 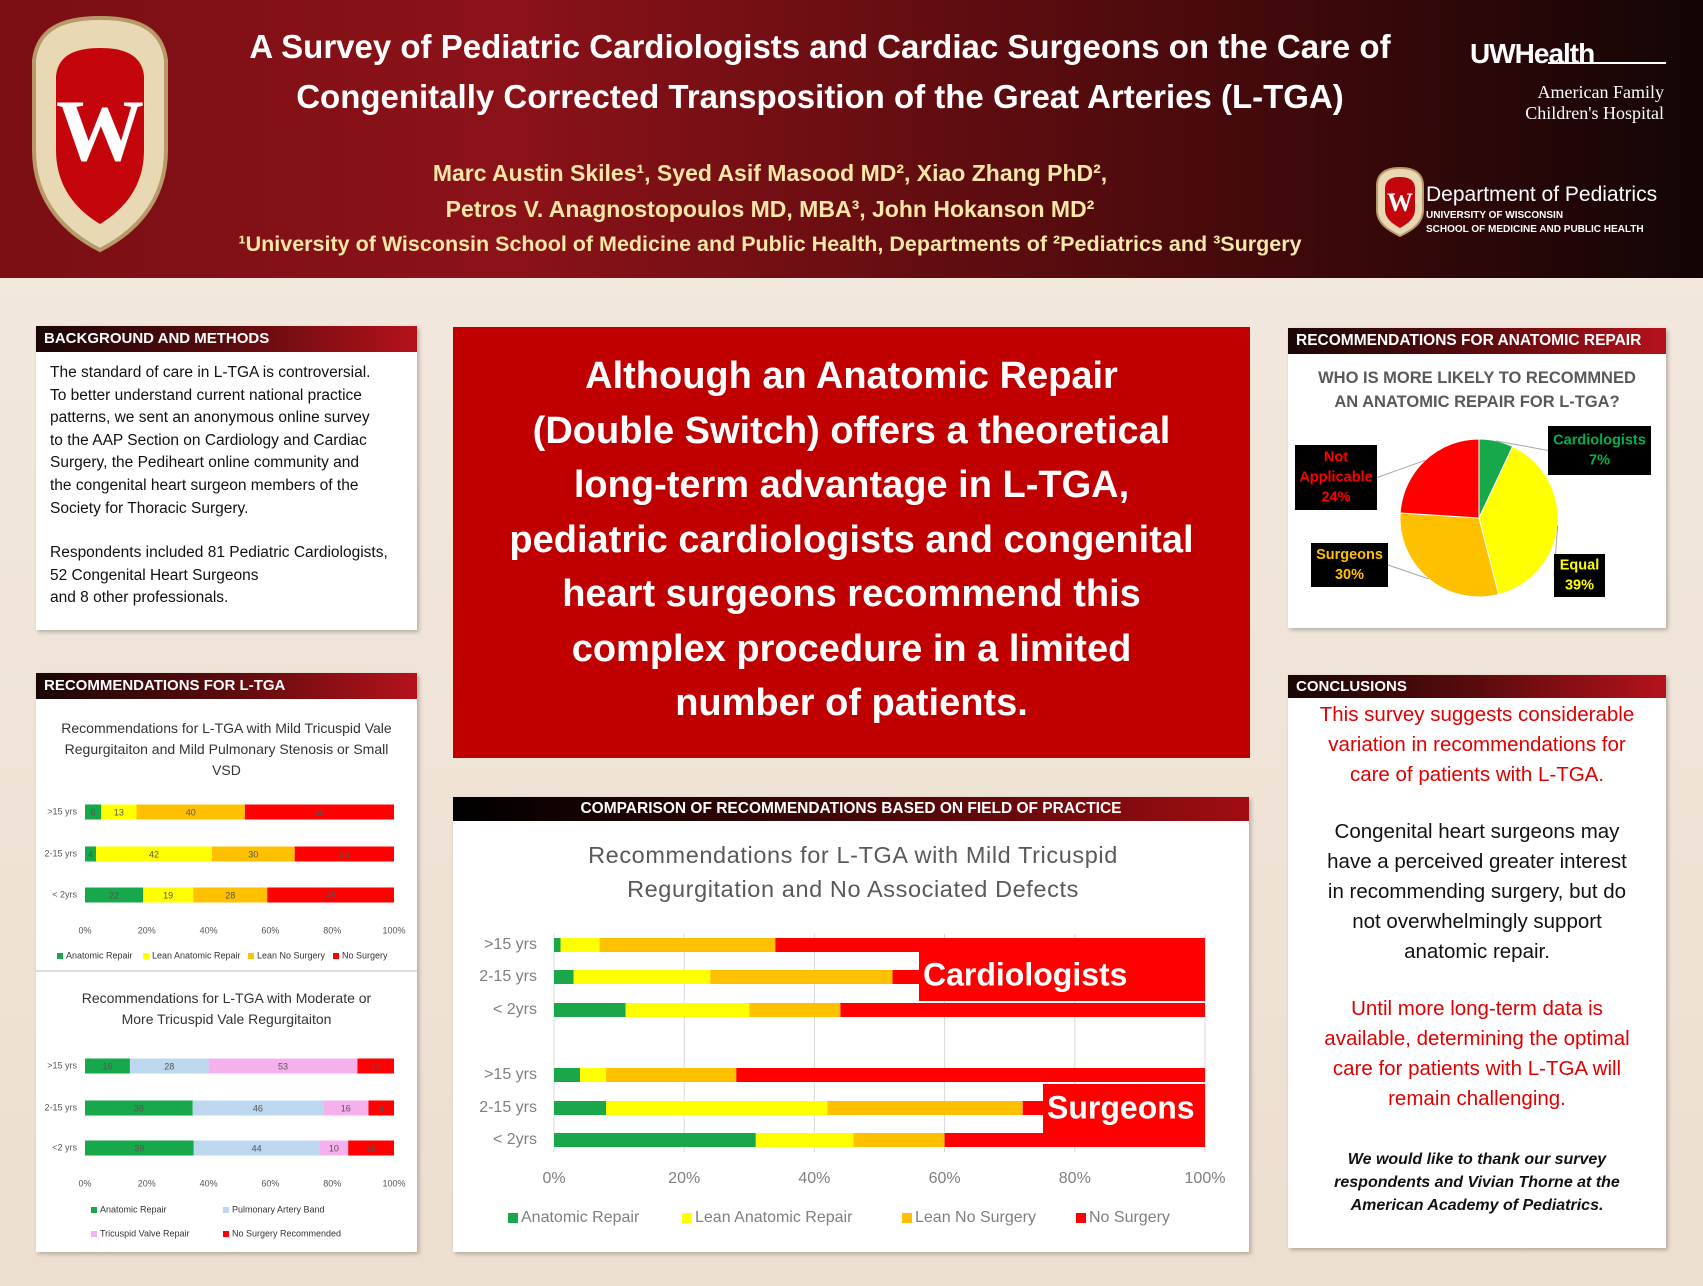 I want to click on recommendations-panel: RECOMMENDATIONS FOR L-TGA, so click(x=226, y=962).